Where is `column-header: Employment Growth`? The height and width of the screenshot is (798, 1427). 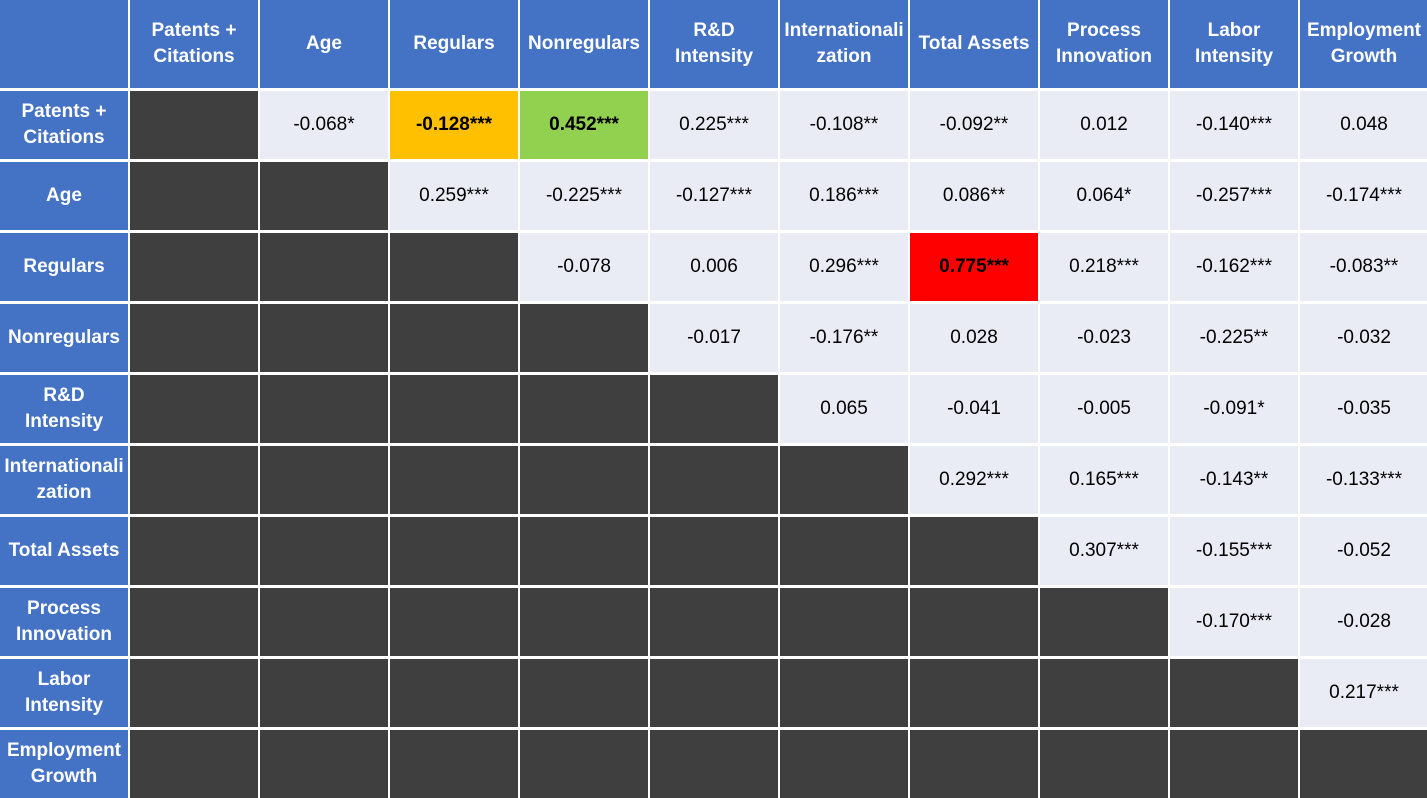
column-header: Employment Growth is located at coordinates (1363, 44).